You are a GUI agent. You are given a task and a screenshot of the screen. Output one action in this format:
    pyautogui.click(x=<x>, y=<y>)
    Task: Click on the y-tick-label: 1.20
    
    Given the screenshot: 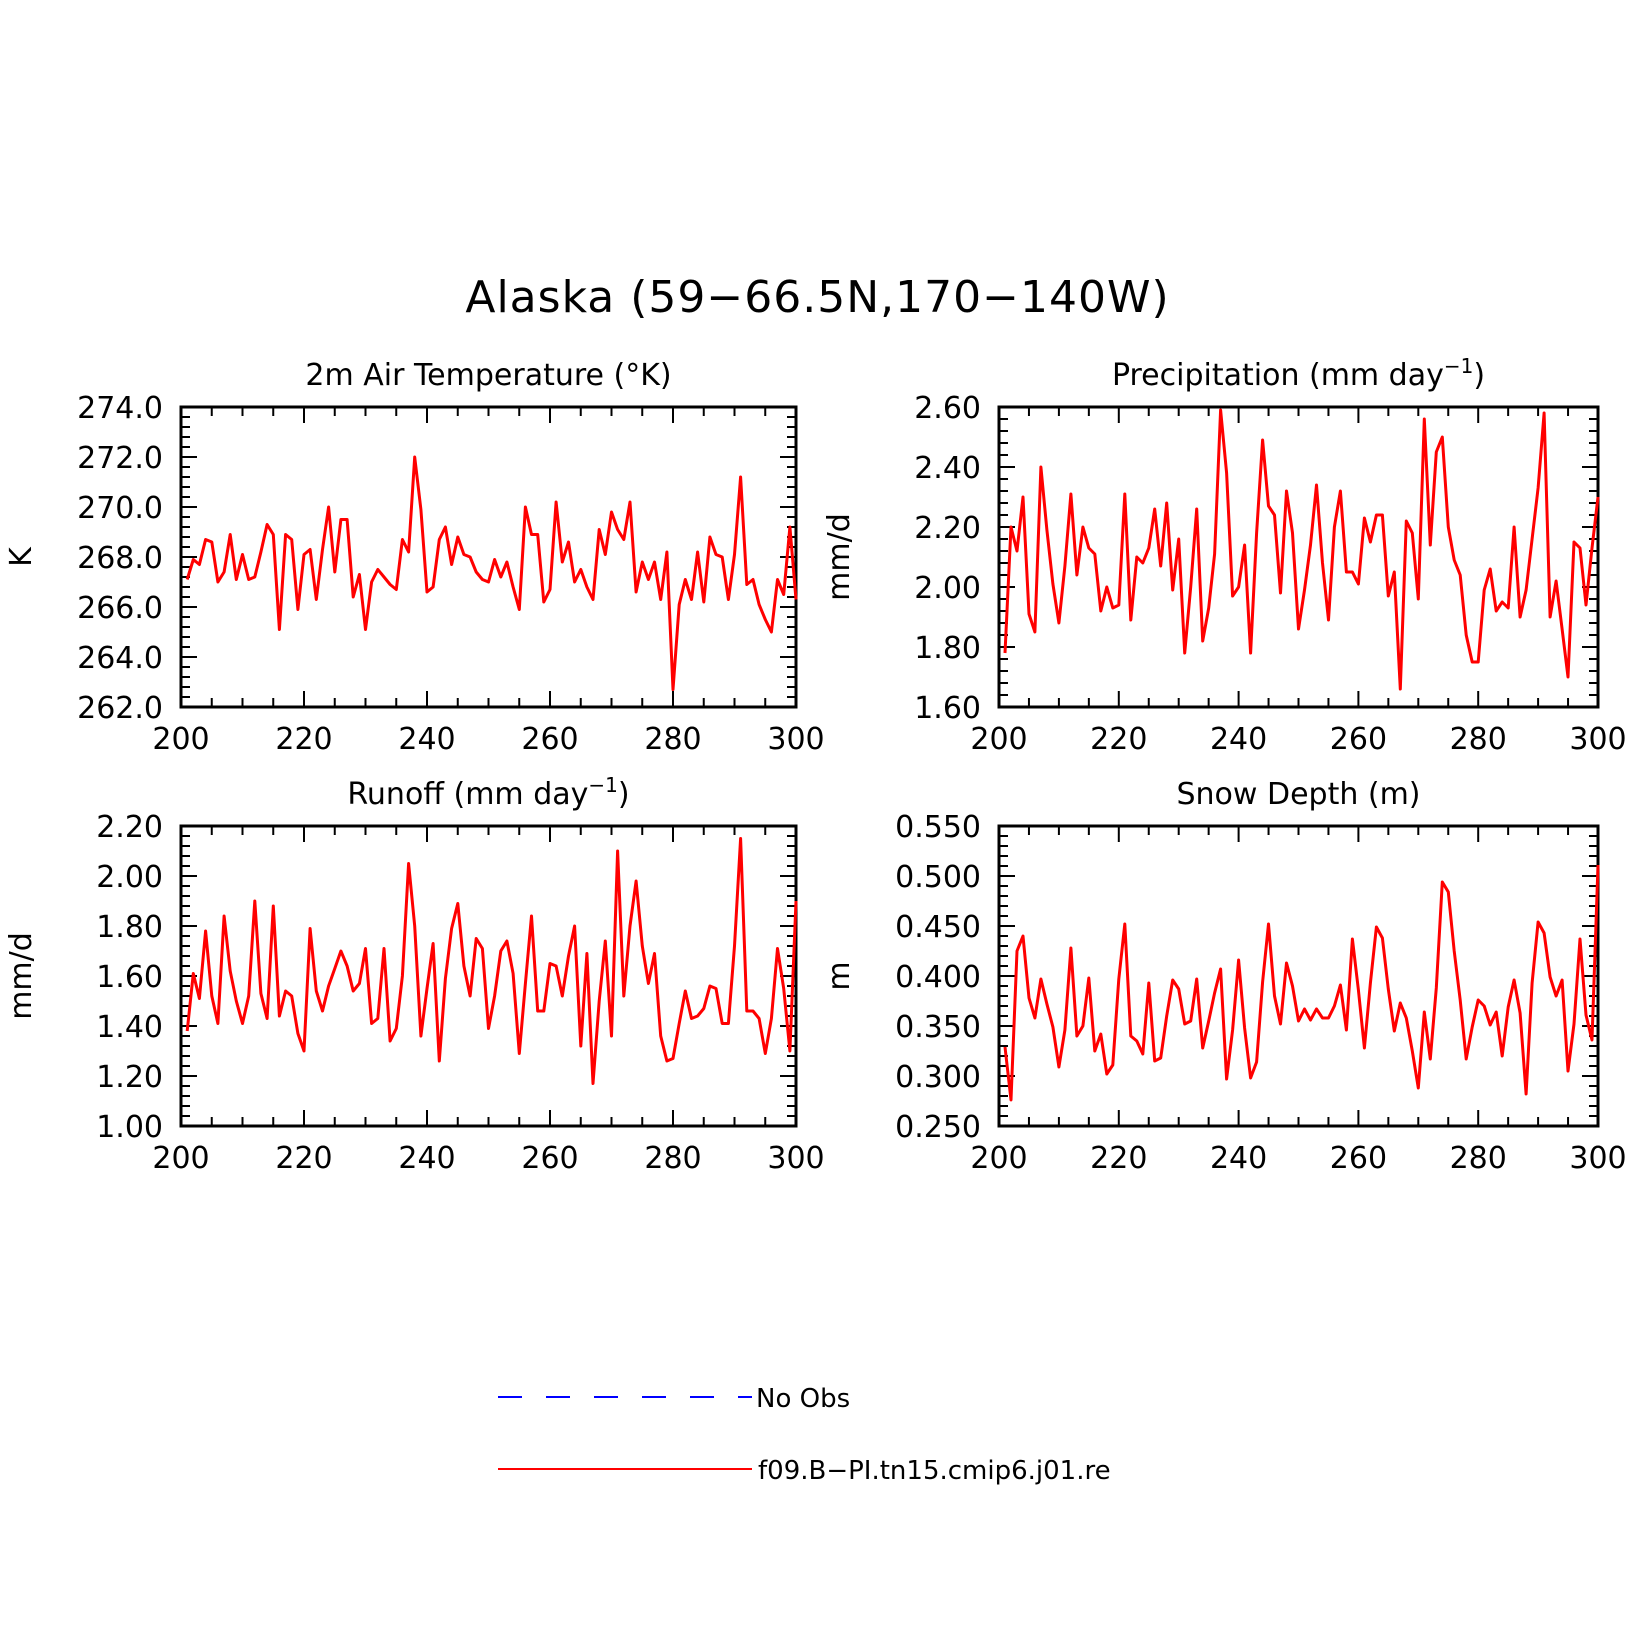 What is the action you would take?
    pyautogui.click(x=129, y=1077)
    